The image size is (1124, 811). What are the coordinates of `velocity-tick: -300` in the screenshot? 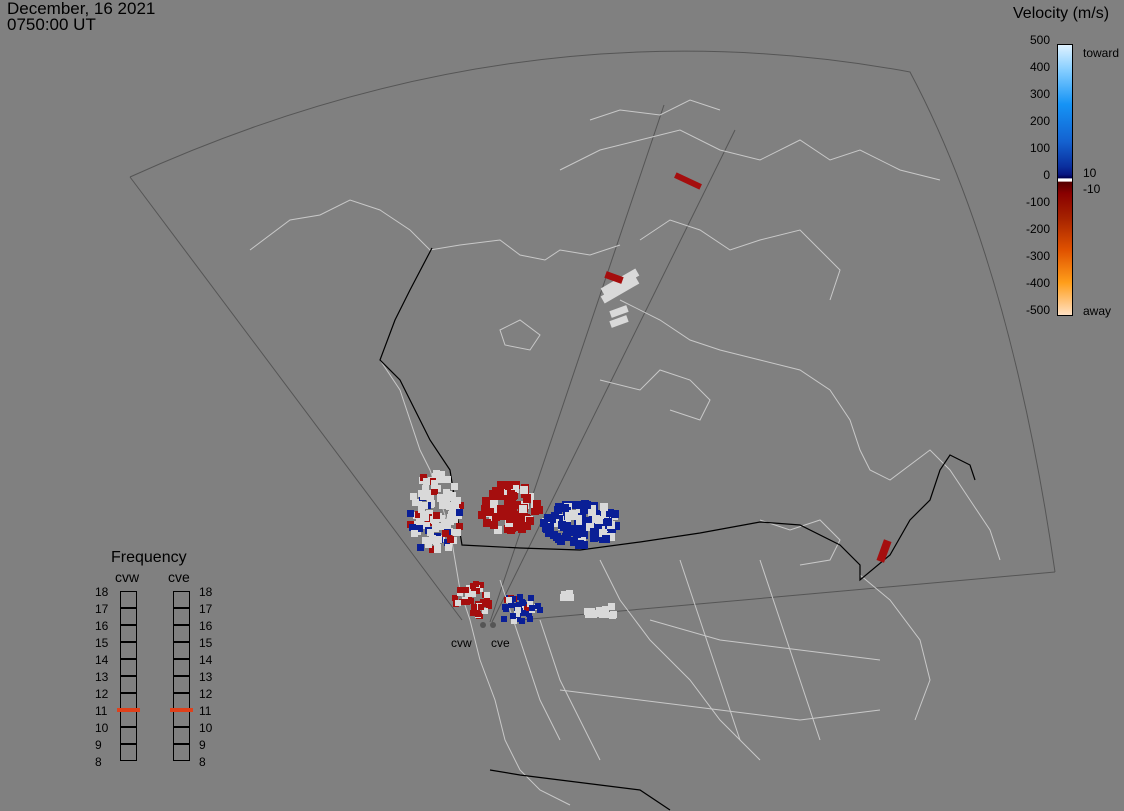 It's located at (1037, 256).